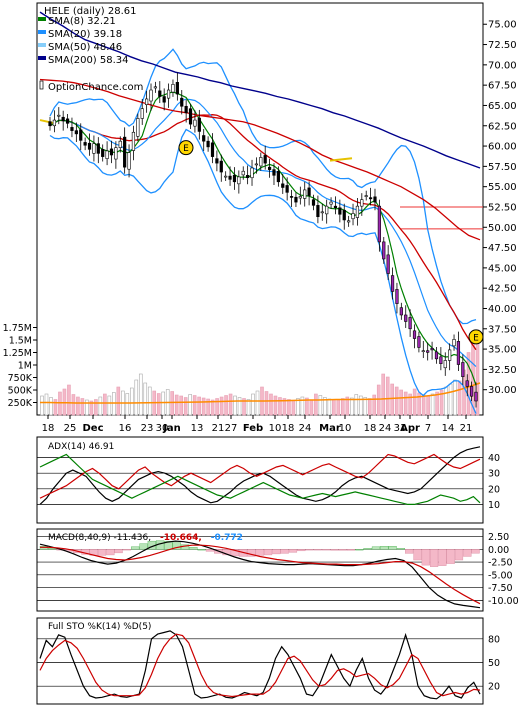 The image size is (526, 706). What do you see at coordinates (99, 627) in the screenshot?
I see `sto-title: Full STO %K(14) %D(5)` at bounding box center [99, 627].